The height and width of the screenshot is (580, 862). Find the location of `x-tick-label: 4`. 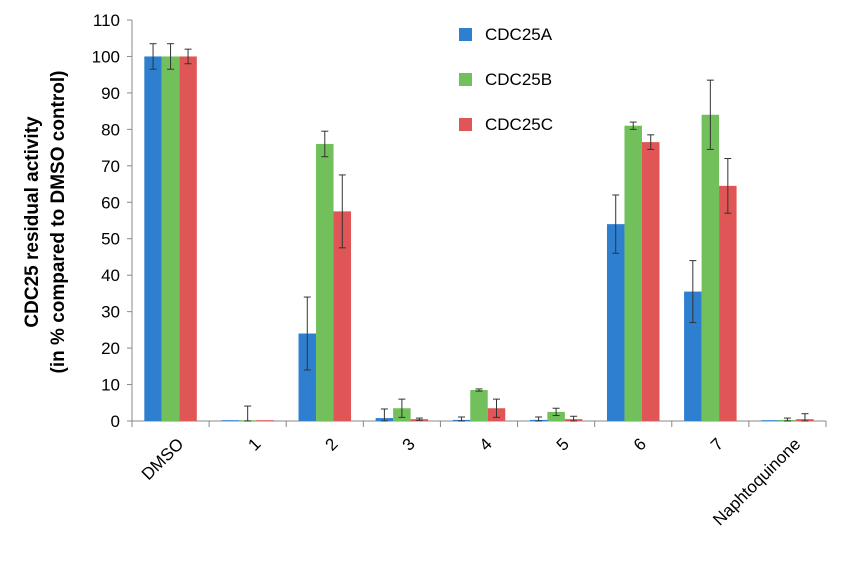

x-tick-label: 4 is located at coordinates (486, 444).